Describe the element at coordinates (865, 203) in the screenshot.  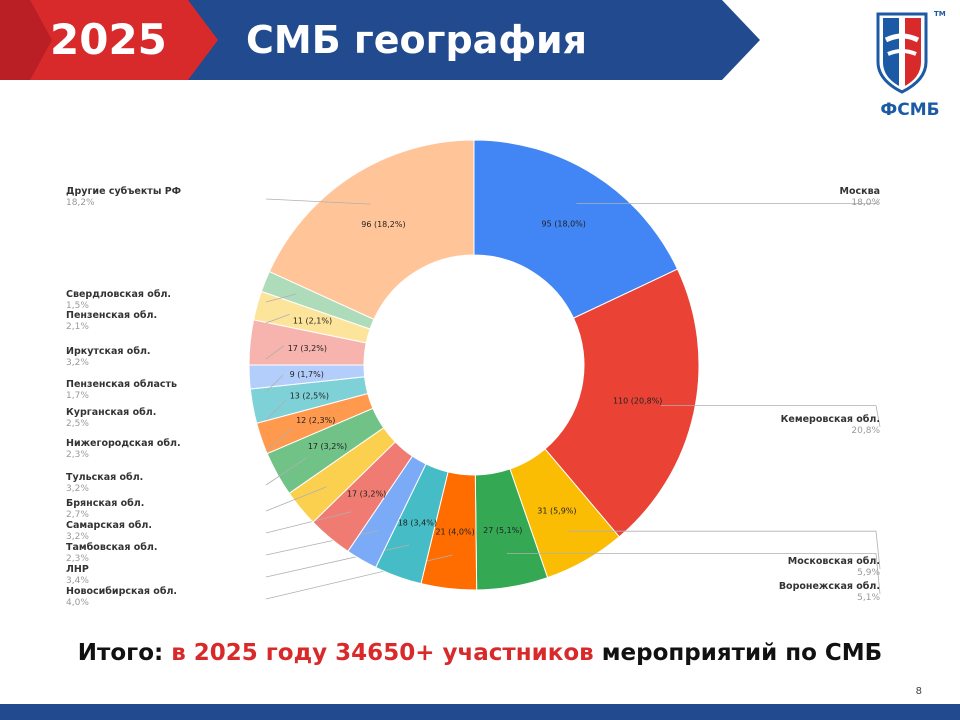
I see `slice-percent-label: 18,0%` at that location.